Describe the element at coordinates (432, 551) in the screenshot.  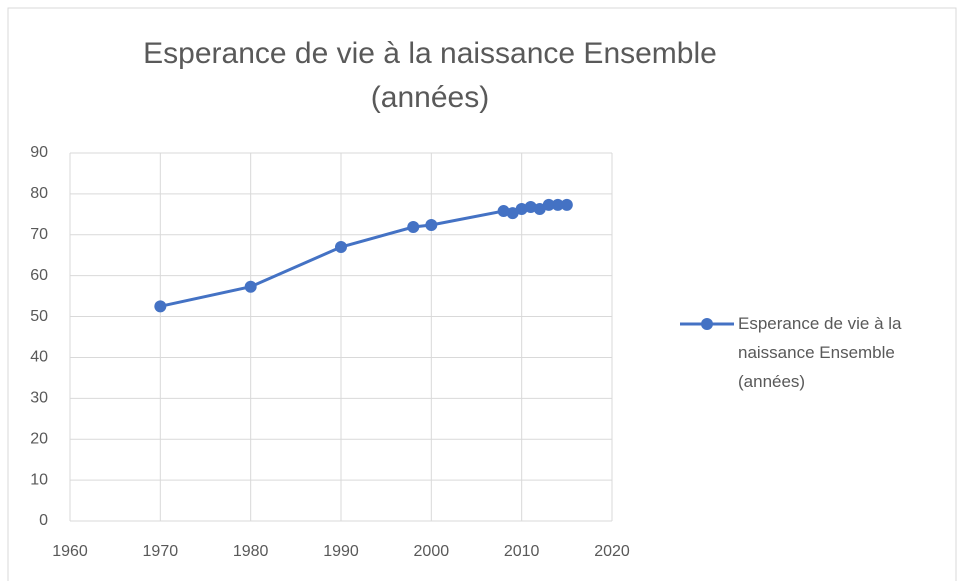
I see `x-tick-label: 2000` at that location.